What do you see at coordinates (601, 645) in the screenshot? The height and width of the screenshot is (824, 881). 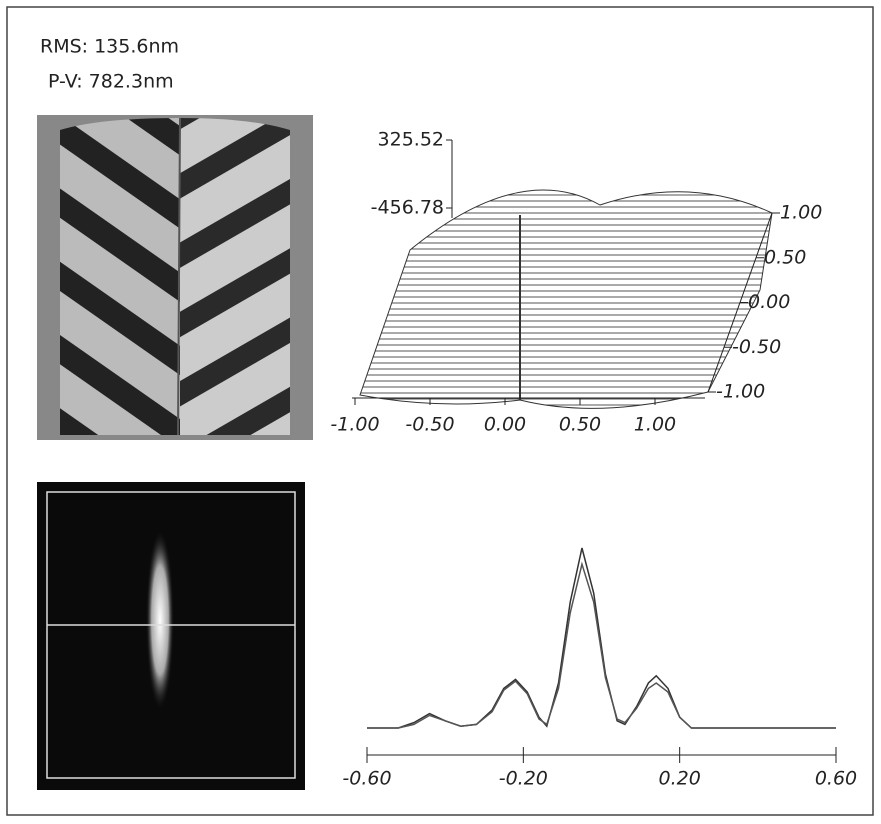 I see `profile-line` at bounding box center [601, 645].